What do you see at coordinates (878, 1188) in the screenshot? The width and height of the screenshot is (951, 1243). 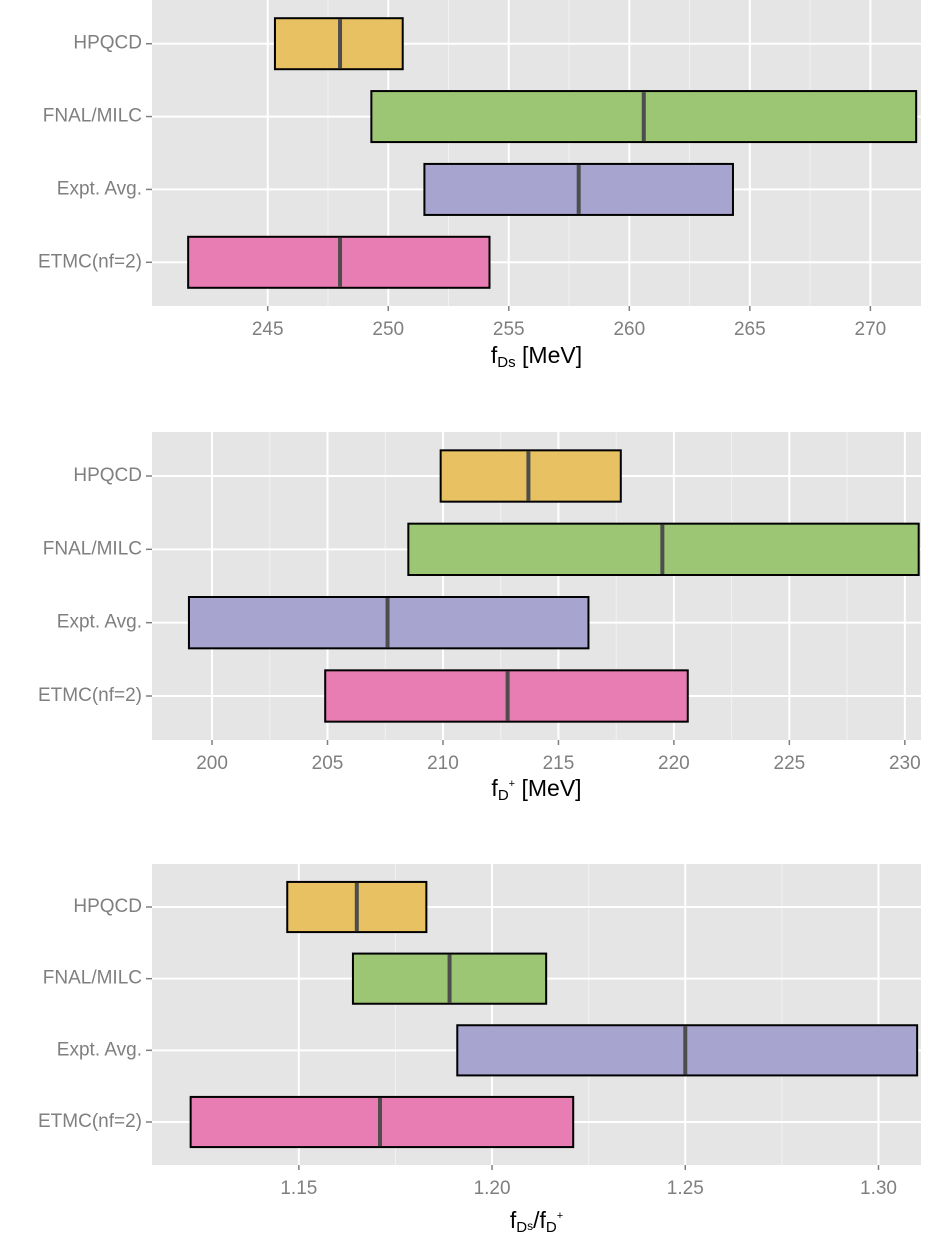 I see `x-tick-label: 1.30` at bounding box center [878, 1188].